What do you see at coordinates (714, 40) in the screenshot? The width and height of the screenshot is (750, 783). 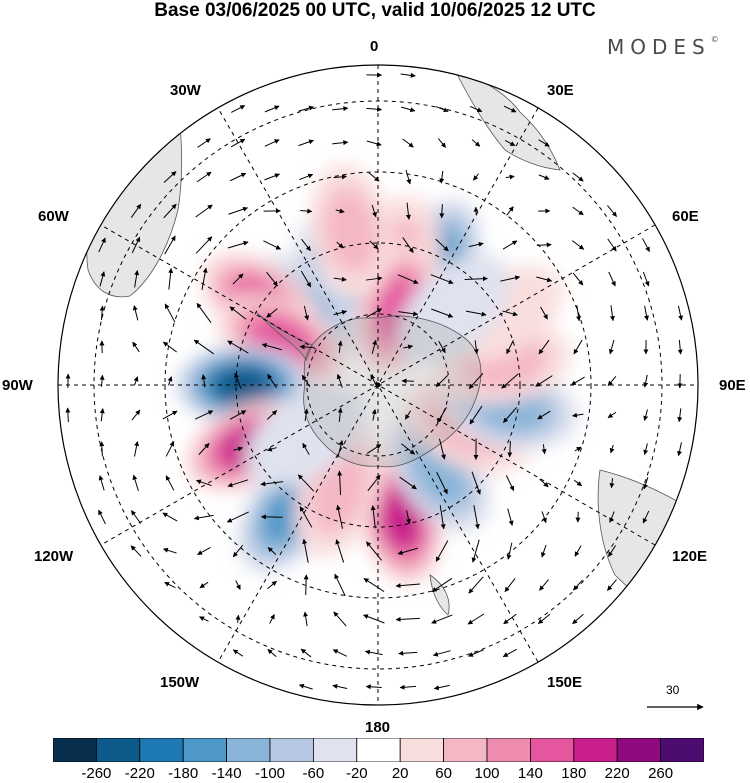 I see `brand-mark: ©` at bounding box center [714, 40].